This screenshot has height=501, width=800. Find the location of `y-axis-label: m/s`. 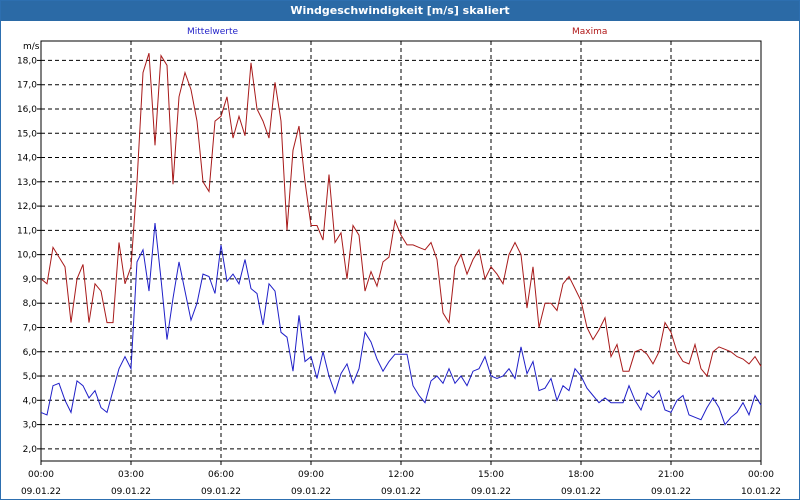

y-axis-label: m/s is located at coordinates (31, 47).